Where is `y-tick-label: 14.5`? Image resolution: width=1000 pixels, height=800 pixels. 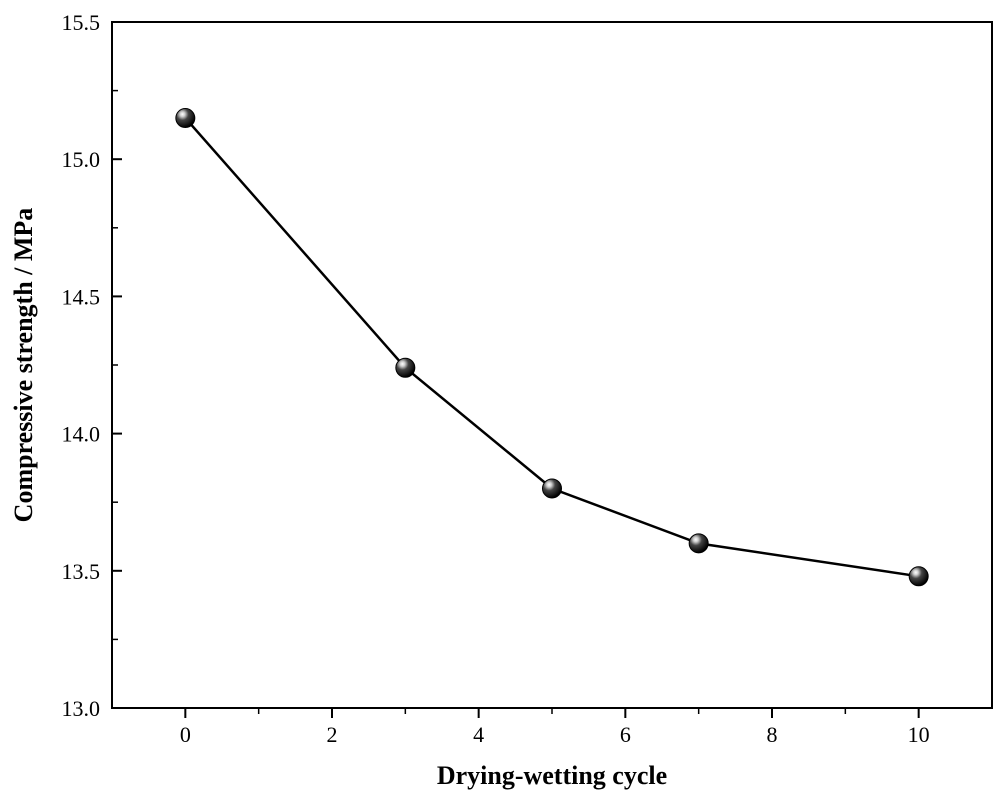
y-tick-label: 14.5 is located at coordinates (81, 296).